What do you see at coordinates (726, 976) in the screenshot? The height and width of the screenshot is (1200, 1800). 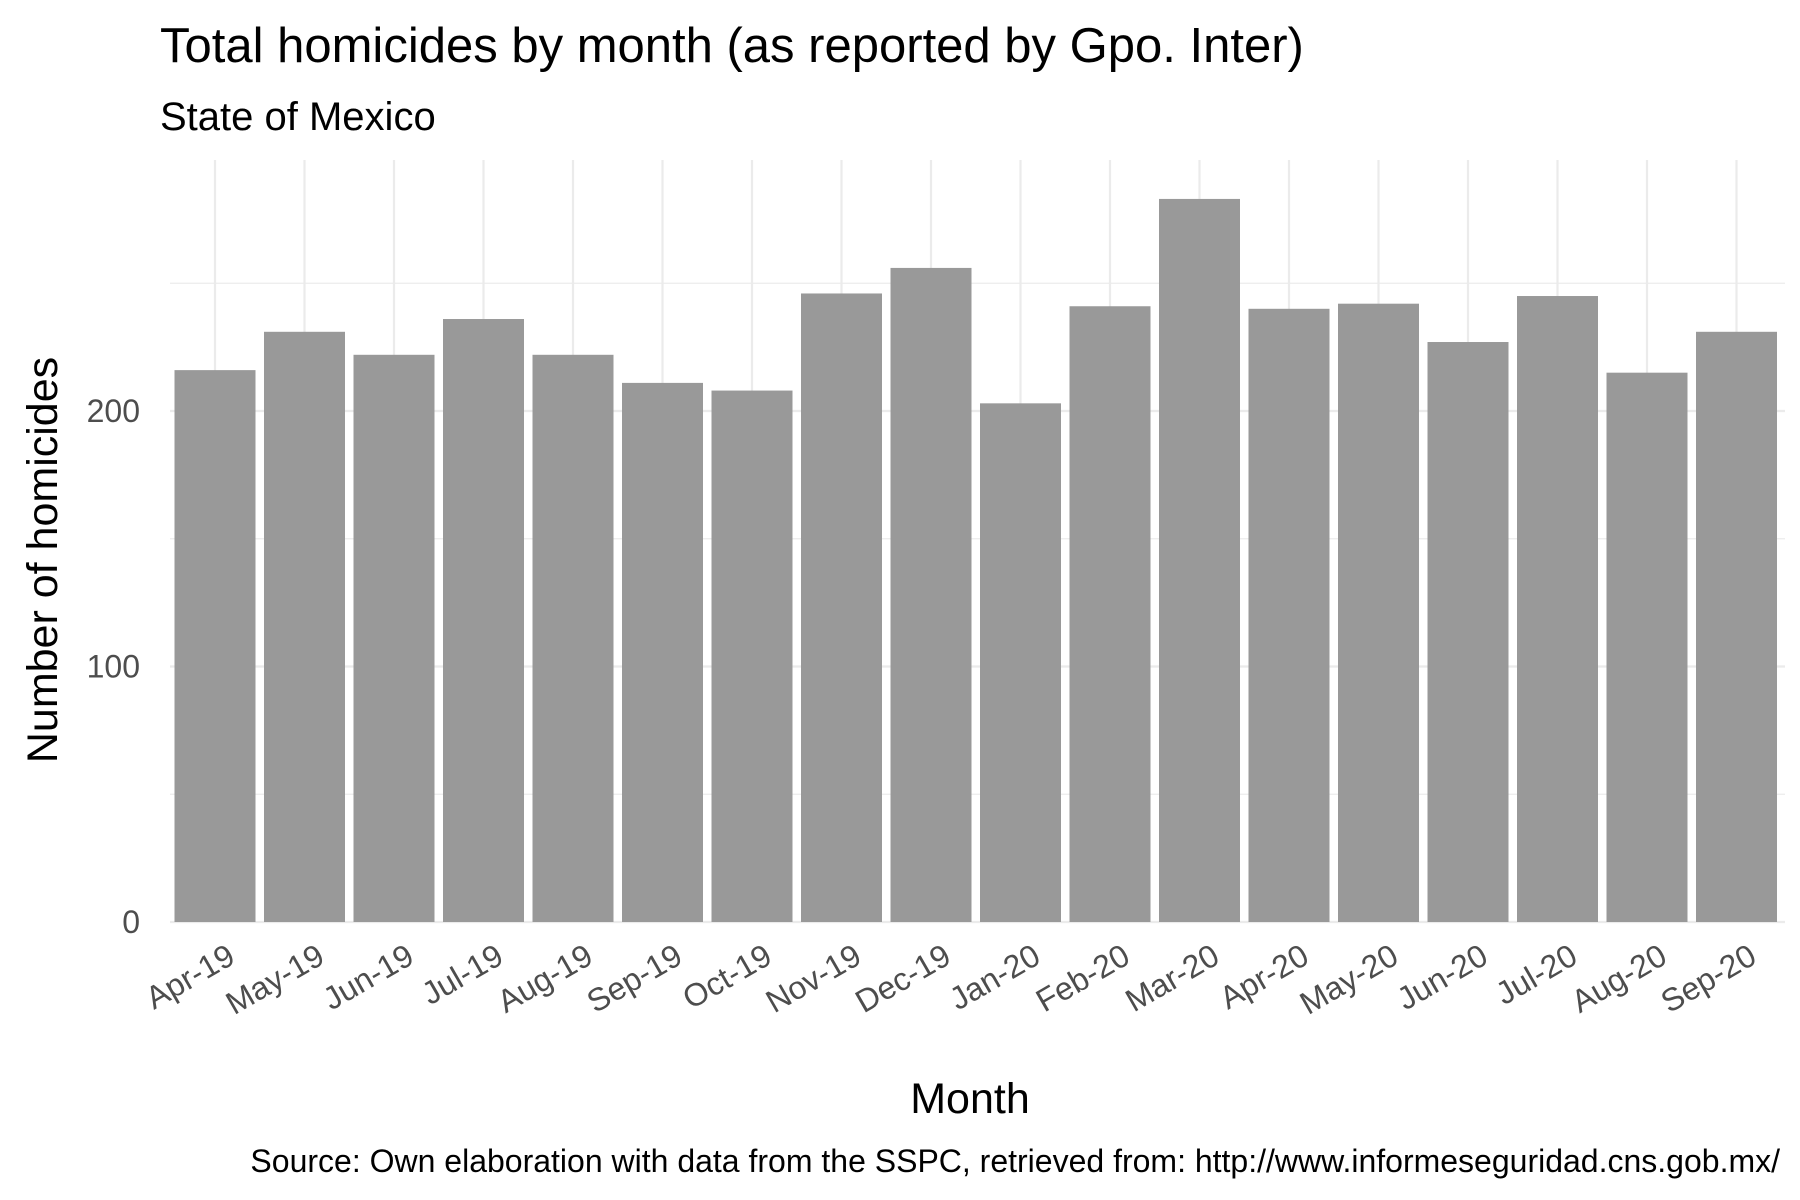 I see `x-tick-label: Oct-19` at bounding box center [726, 976].